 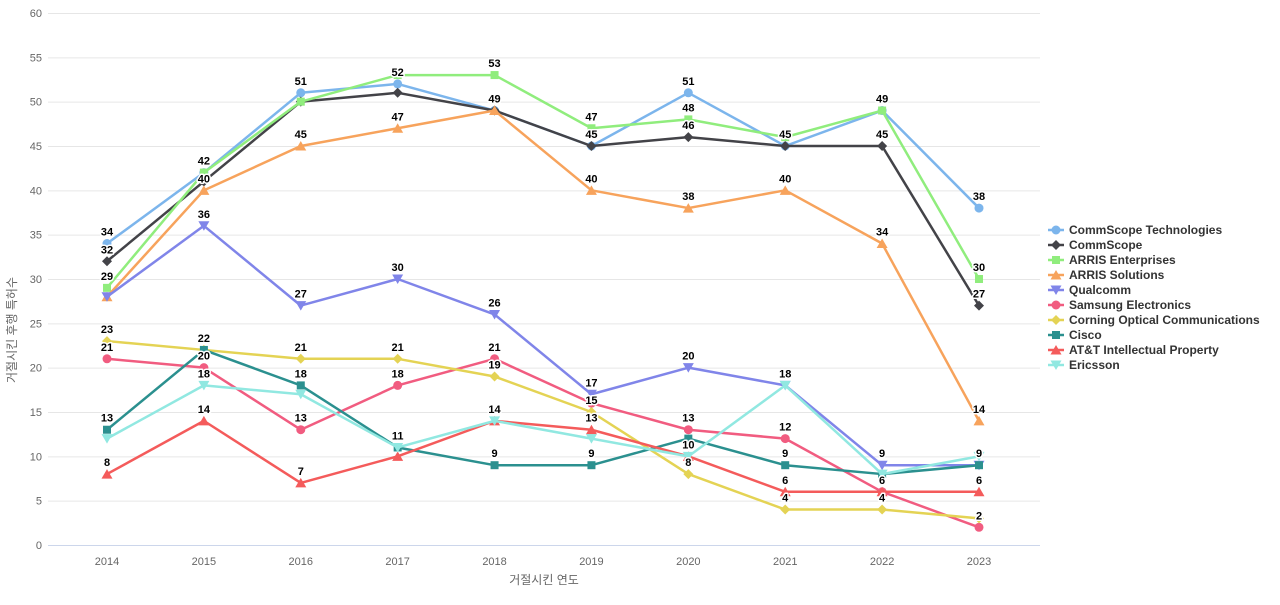 I want to click on y-tick-label: 30, so click(x=36, y=280).